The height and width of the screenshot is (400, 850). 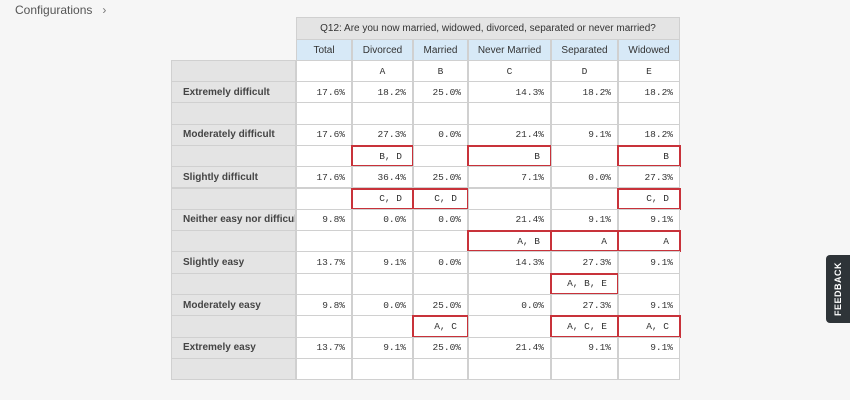 I want to click on column-header: Divorced, so click(x=382, y=50).